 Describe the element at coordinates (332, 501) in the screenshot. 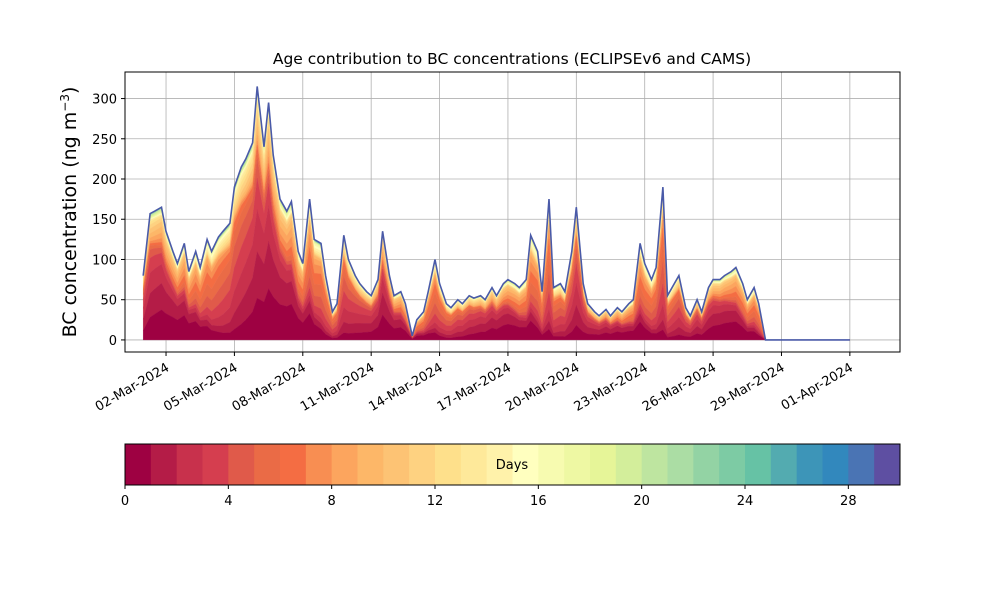

I see `colorbar-tick-label: 8` at that location.